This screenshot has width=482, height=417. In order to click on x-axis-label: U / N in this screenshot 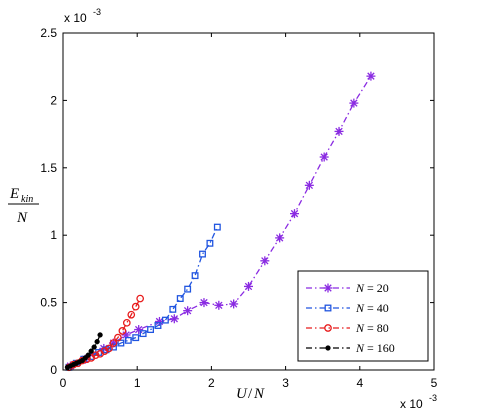, I will do `click(250, 394)`.